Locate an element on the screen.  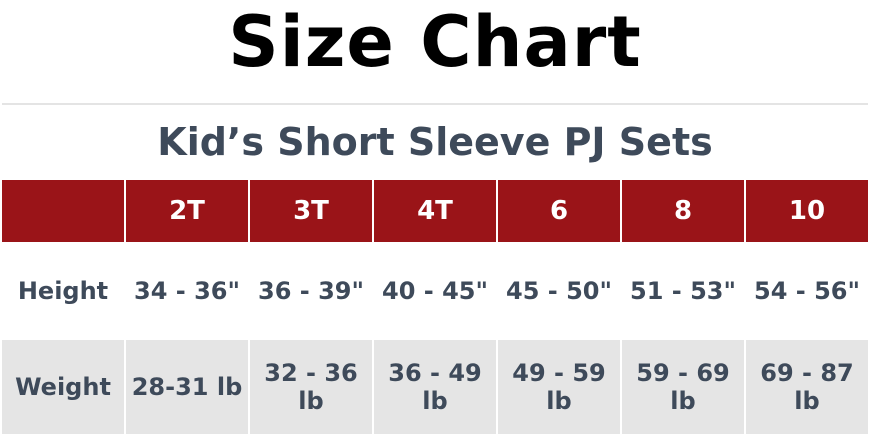
size-header: 2T is located at coordinates (187, 211).